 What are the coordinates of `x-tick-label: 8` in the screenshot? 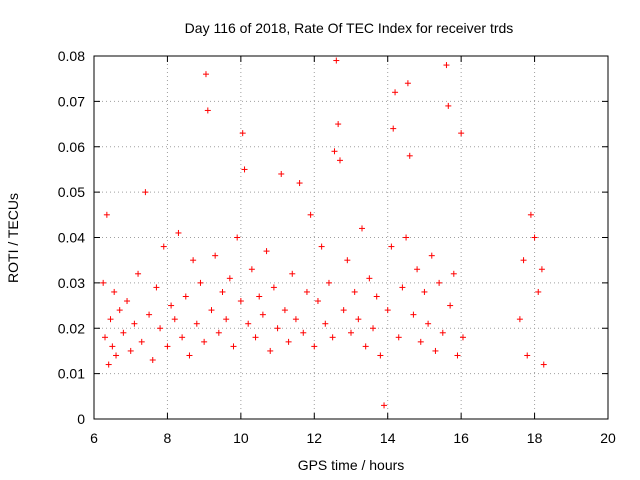 It's located at (168, 438).